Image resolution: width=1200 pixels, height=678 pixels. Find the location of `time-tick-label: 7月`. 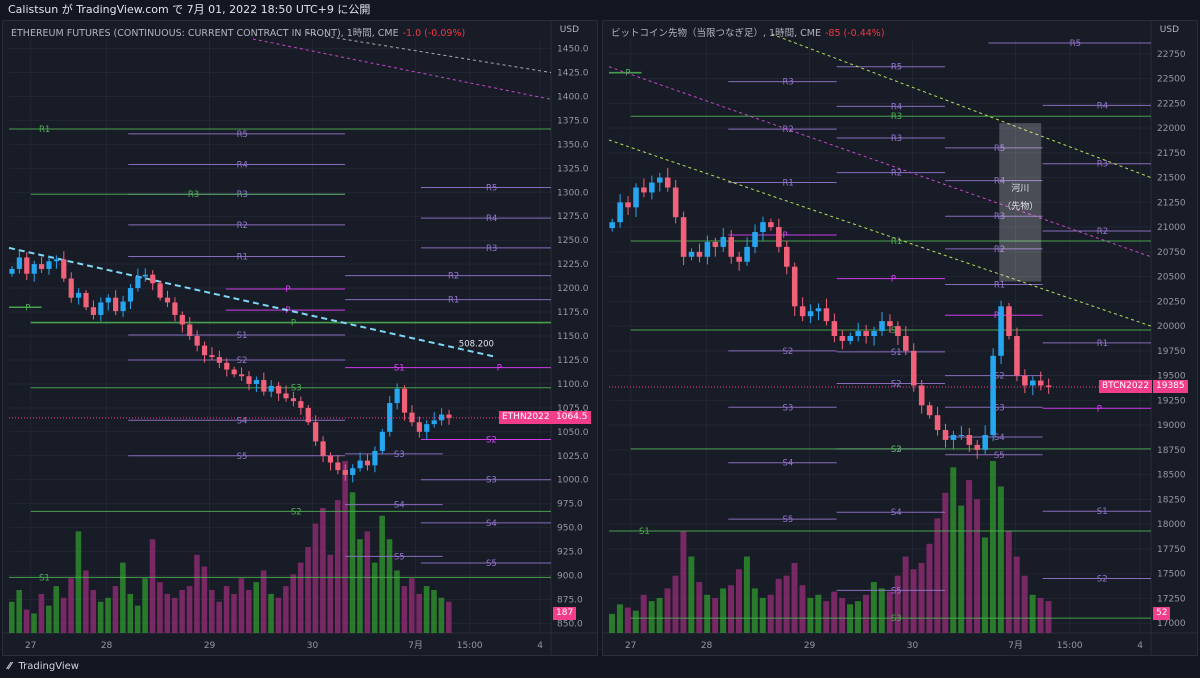

time-tick-label: 7月 is located at coordinates (415, 645).